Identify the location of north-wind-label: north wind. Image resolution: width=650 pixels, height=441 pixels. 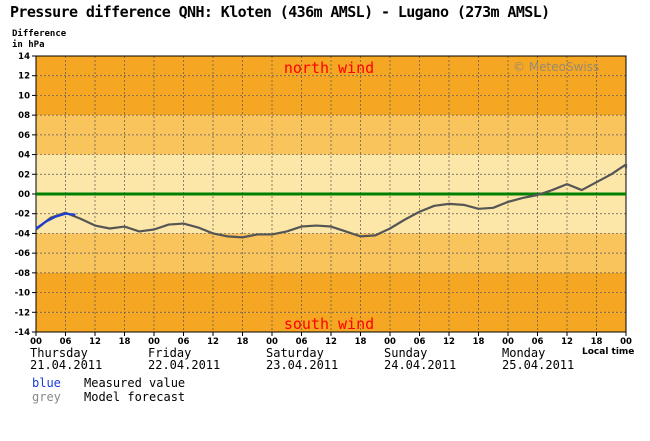
(329, 68).